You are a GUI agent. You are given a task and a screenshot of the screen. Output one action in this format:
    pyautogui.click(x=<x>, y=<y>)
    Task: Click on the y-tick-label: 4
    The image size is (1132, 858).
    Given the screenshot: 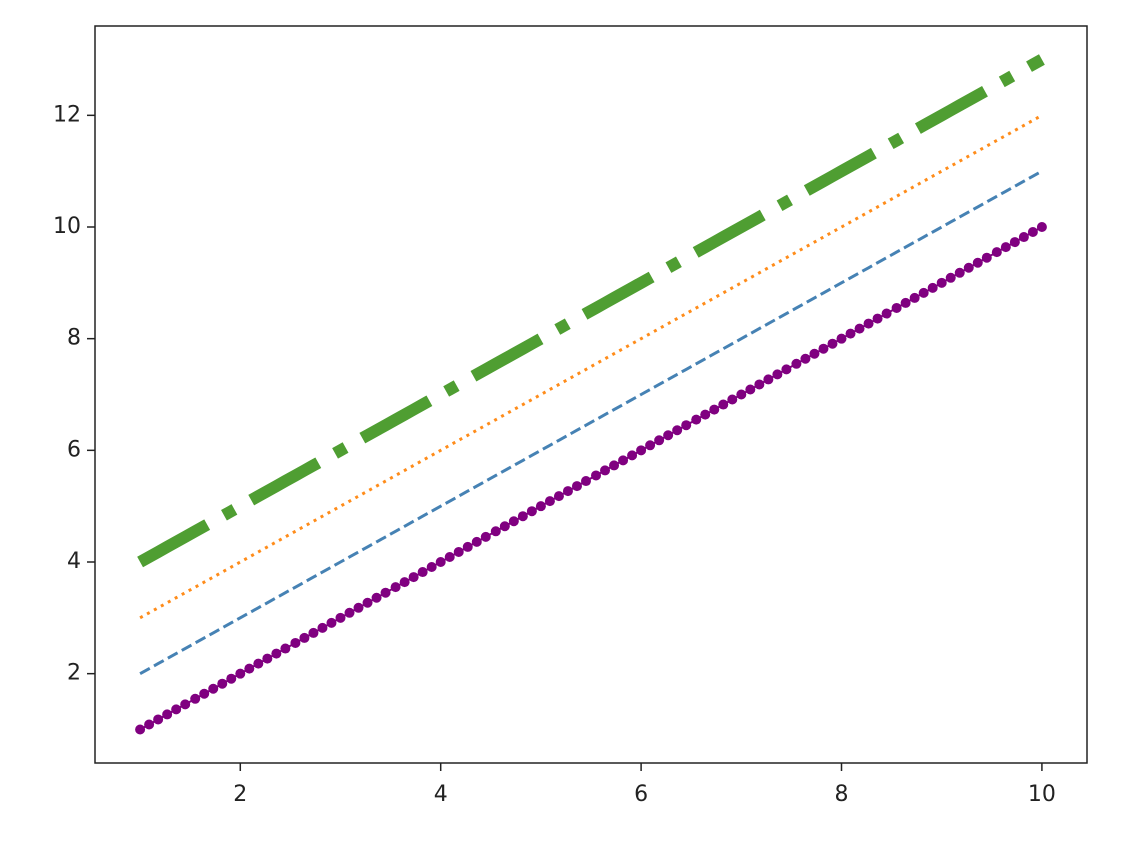 What is the action you would take?
    pyautogui.click(x=74, y=561)
    